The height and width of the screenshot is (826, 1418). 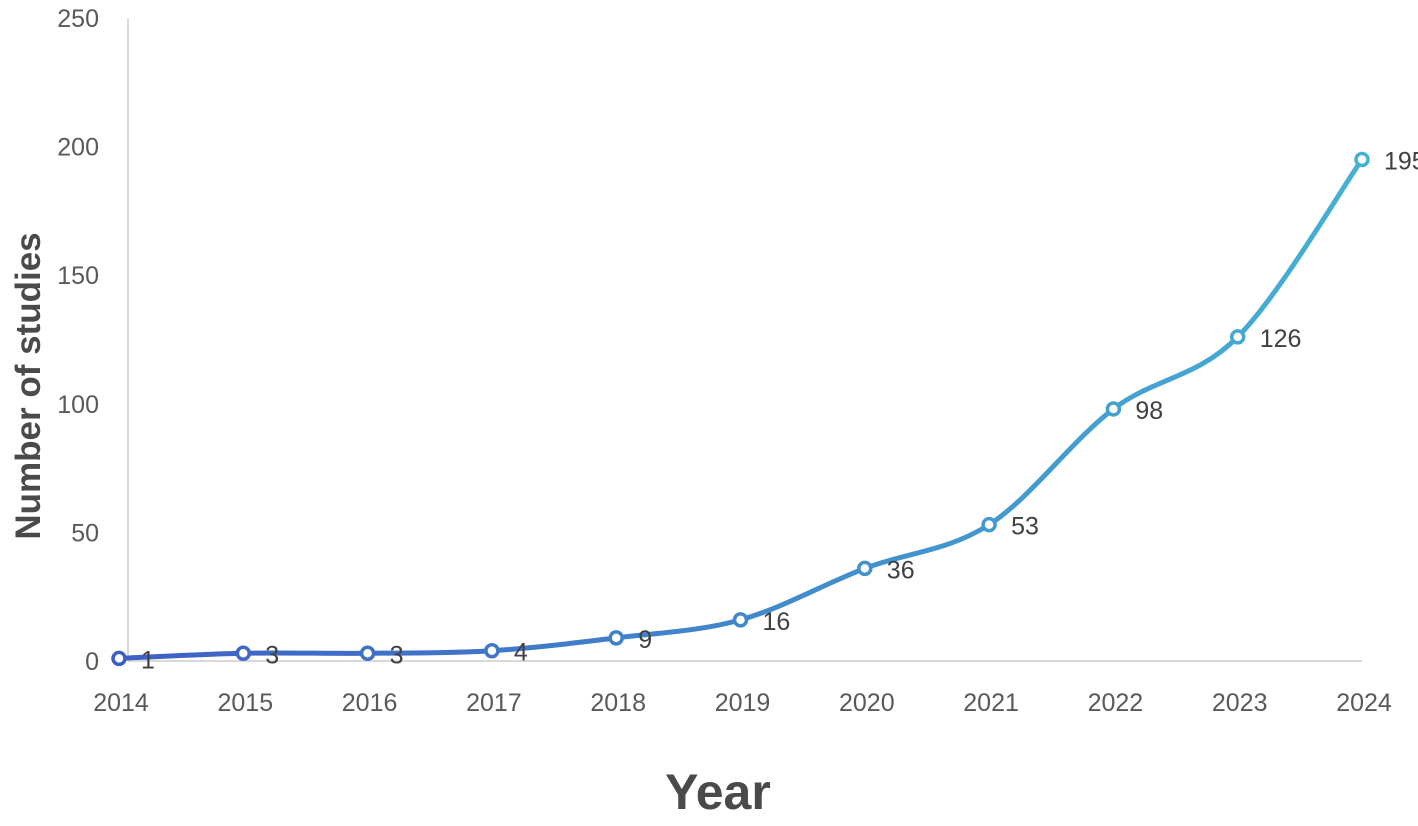 What do you see at coordinates (618, 703) in the screenshot?
I see `x-tick-label: 2018` at bounding box center [618, 703].